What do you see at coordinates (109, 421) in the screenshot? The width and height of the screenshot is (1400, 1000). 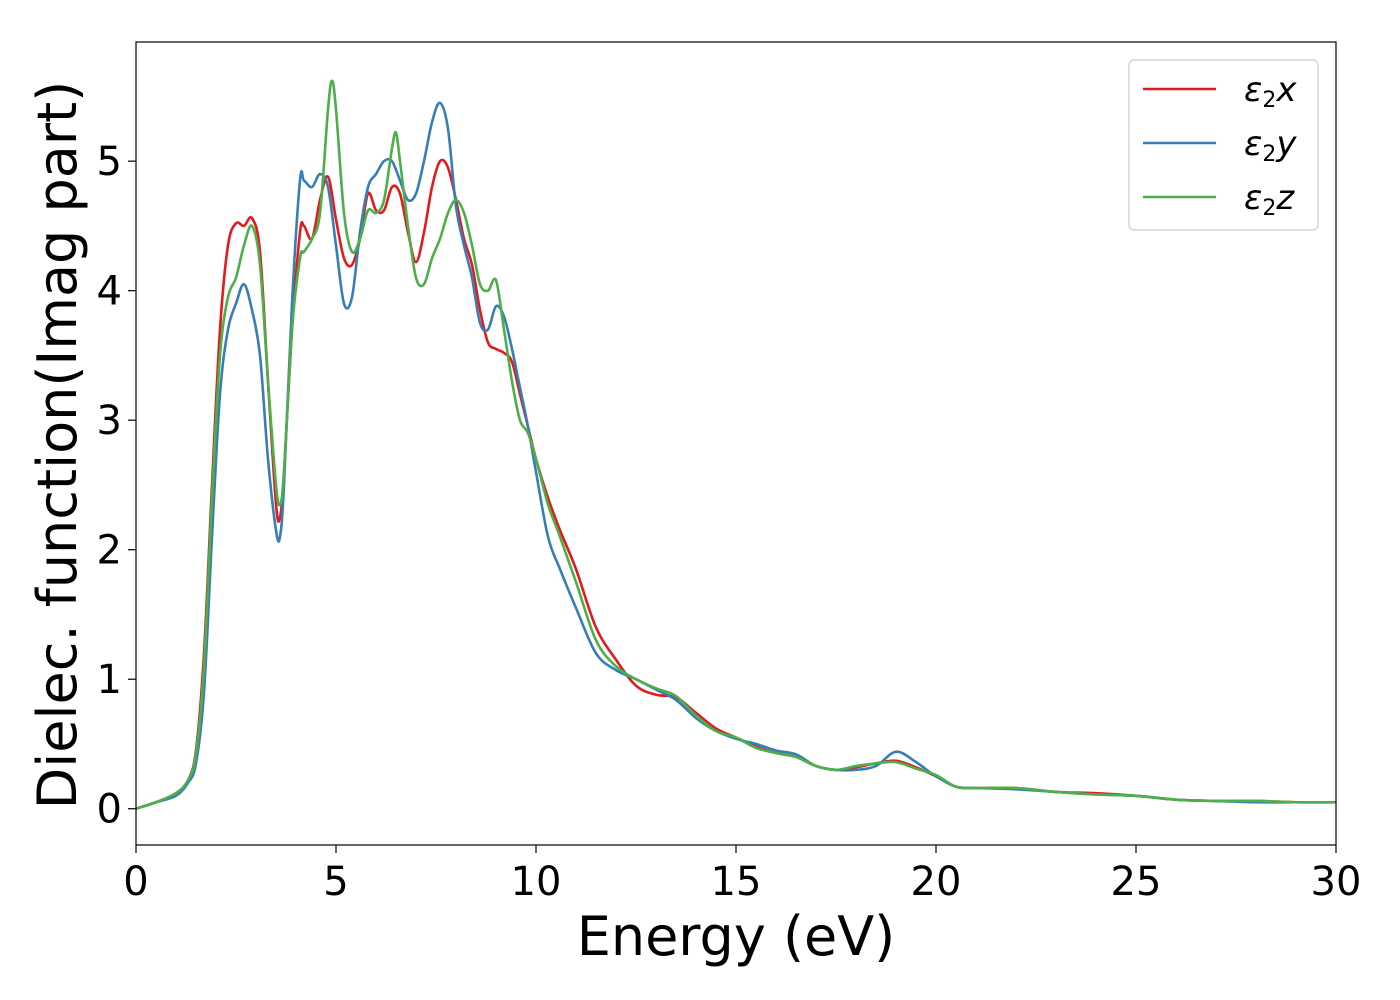 I see `y-tick-label: 3` at bounding box center [109, 421].